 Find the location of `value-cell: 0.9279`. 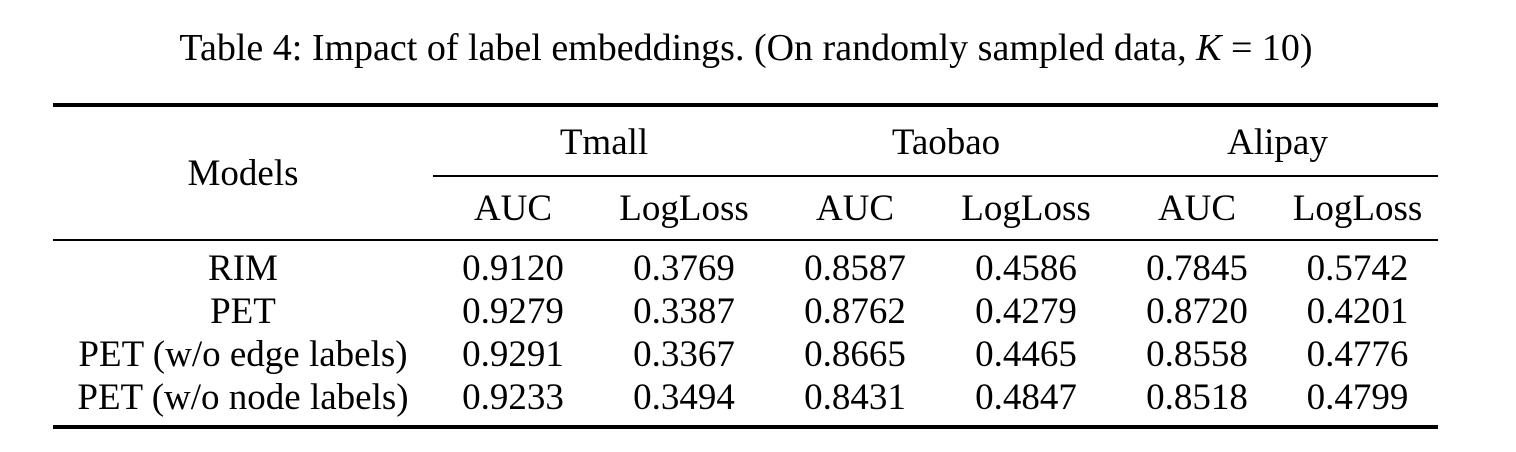

value-cell: 0.9279 is located at coordinates (513, 311).